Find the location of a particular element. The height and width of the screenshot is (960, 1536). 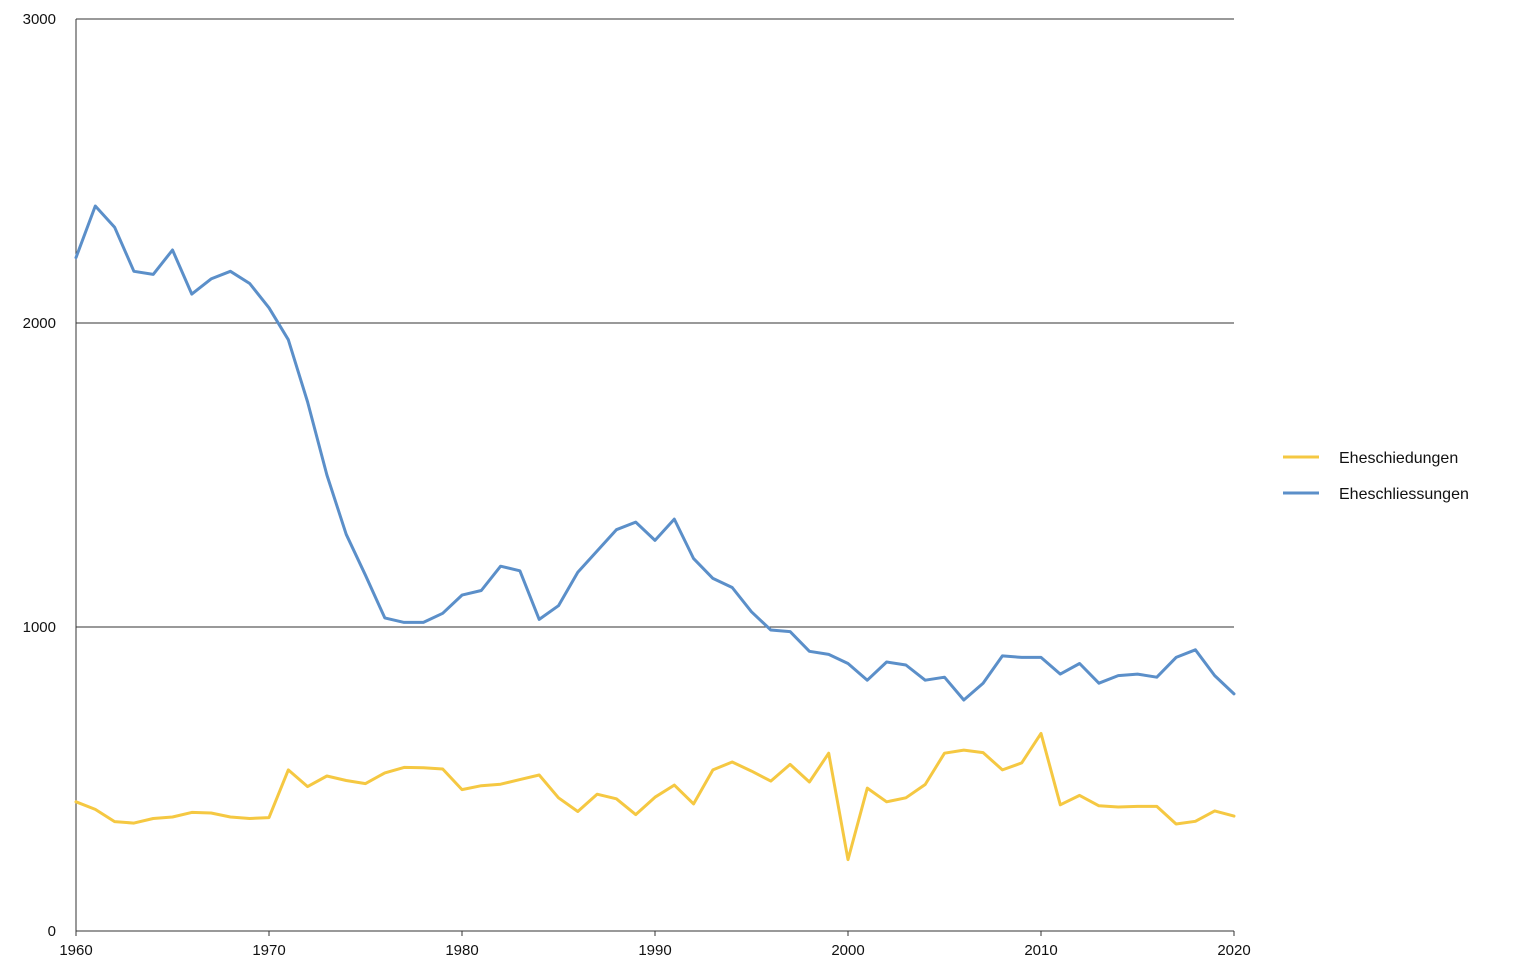

x-tick-label: 1970 is located at coordinates (268, 950).